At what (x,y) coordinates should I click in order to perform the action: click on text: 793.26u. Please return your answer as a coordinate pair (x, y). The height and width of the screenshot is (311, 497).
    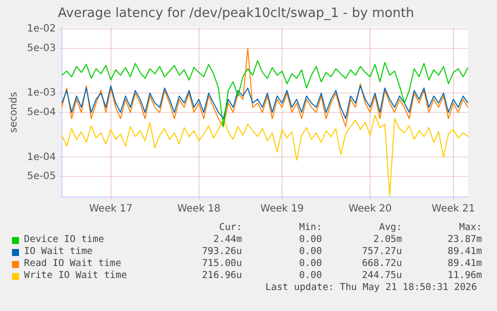
    Looking at the image, I should click on (221, 252).